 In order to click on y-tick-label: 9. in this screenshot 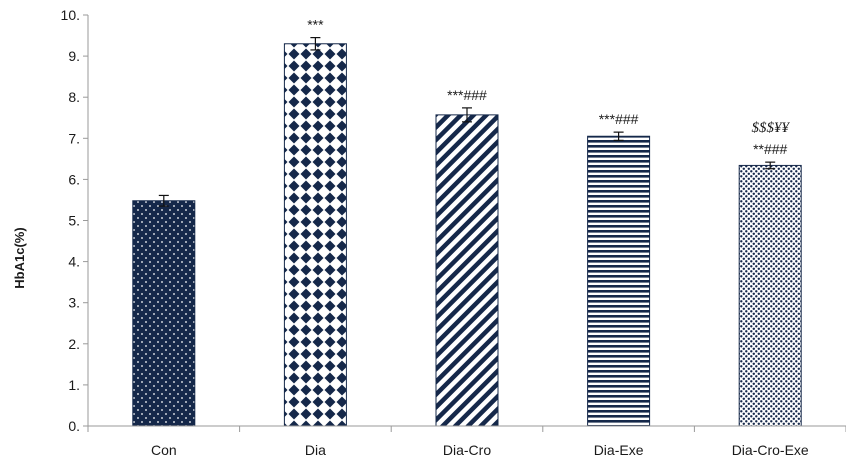, I will do `click(74, 56)`.